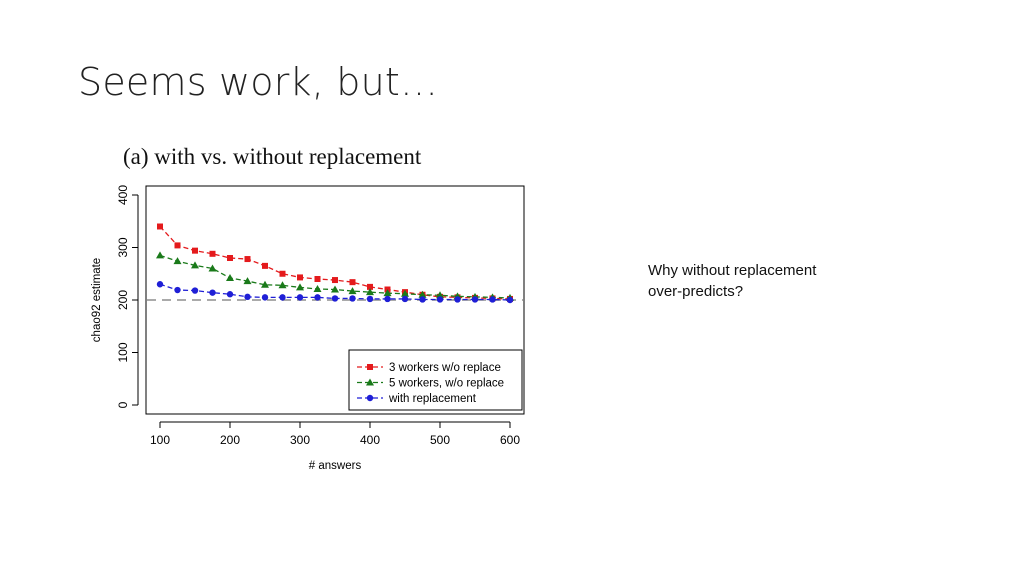 The width and height of the screenshot is (1024, 576). What do you see at coordinates (510, 440) in the screenshot?
I see `x-tick-label: 600` at bounding box center [510, 440].